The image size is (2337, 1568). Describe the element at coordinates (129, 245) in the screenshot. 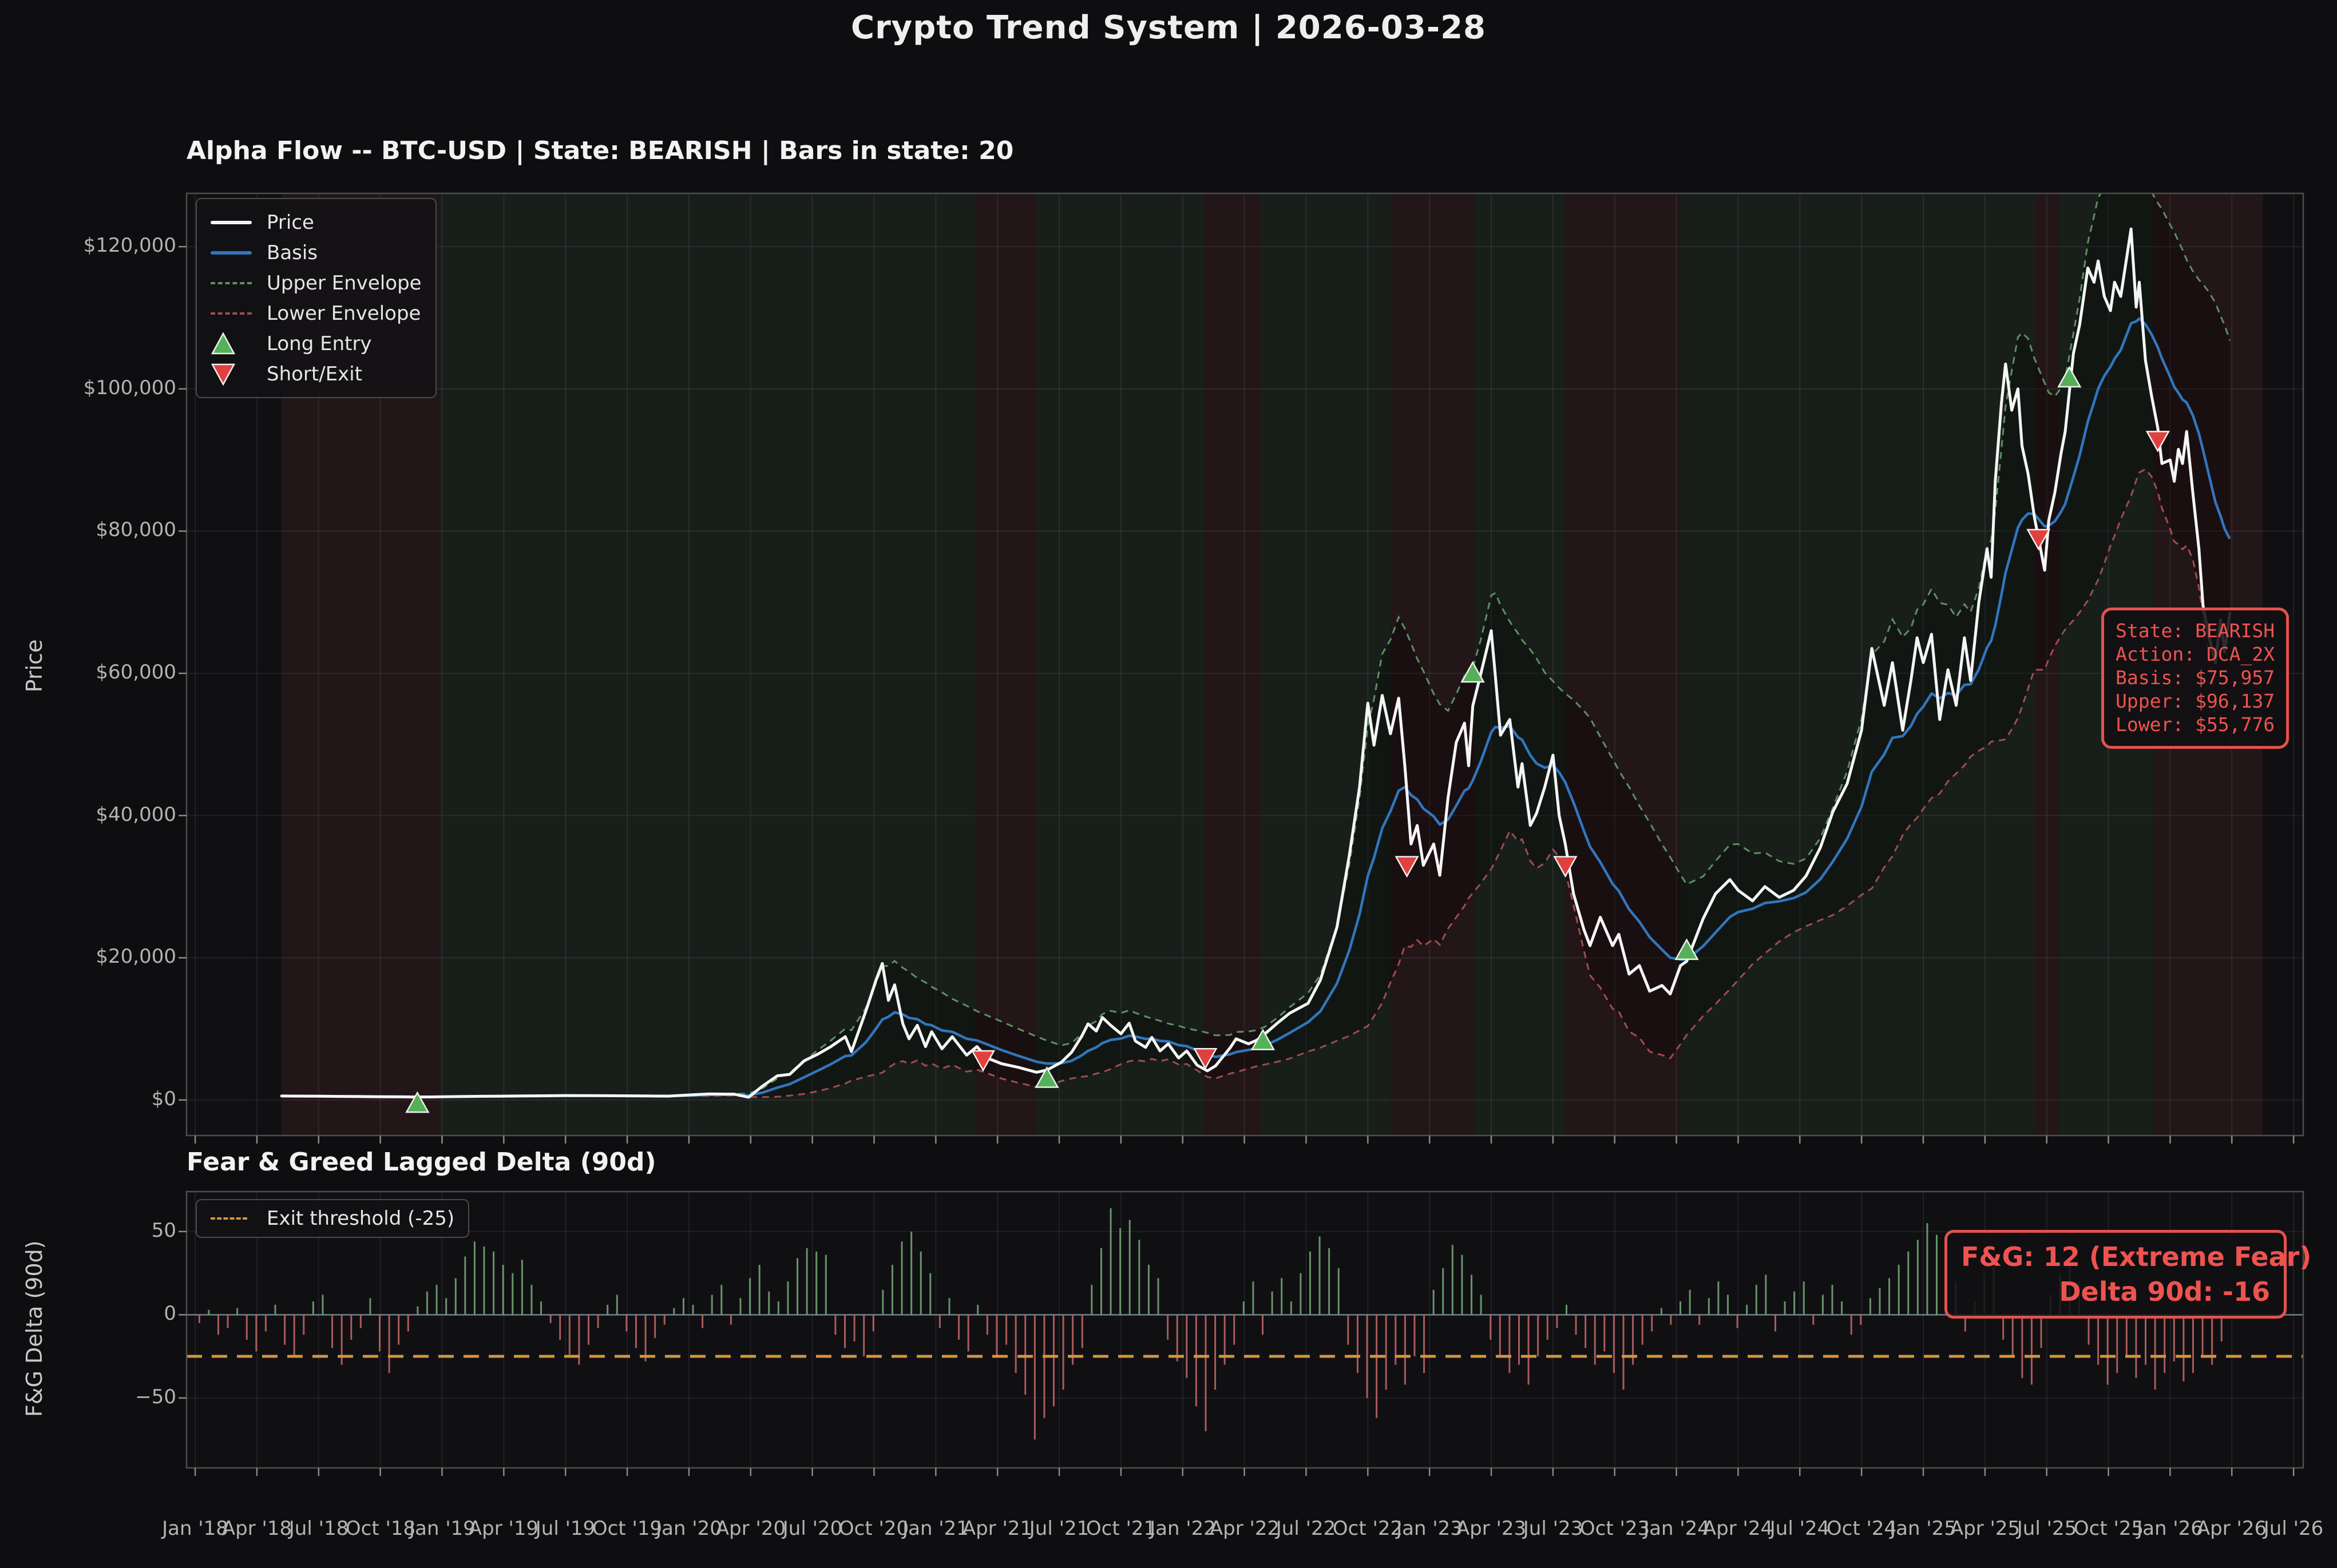

I see `y-tick-label: $120,000` at that location.